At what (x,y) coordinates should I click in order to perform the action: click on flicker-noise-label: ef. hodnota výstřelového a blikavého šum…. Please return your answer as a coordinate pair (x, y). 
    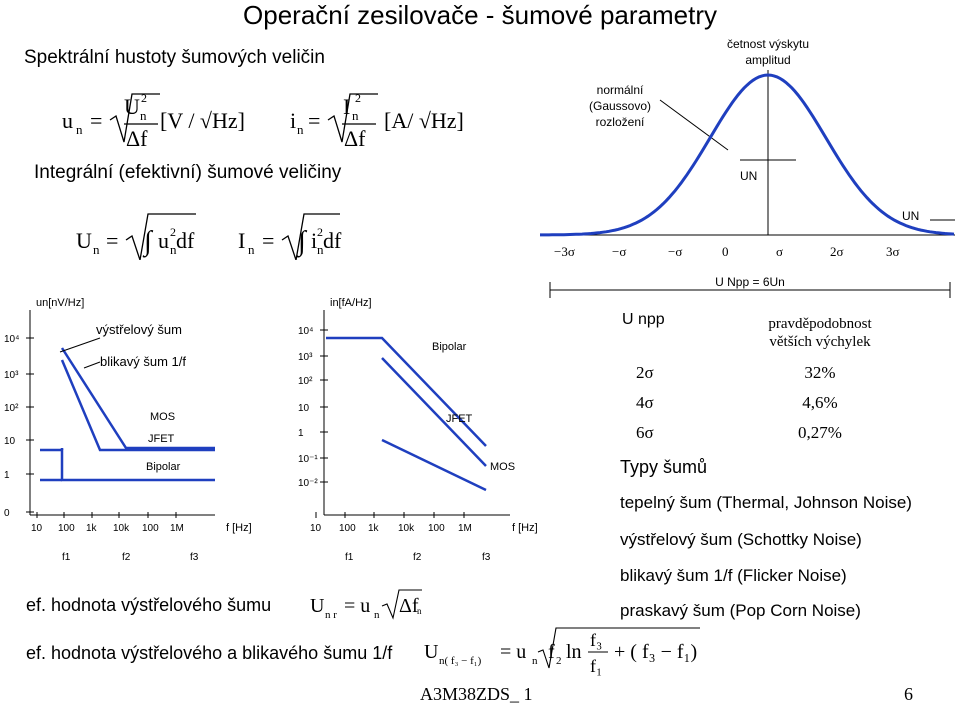
    Looking at the image, I should click on (209, 653).